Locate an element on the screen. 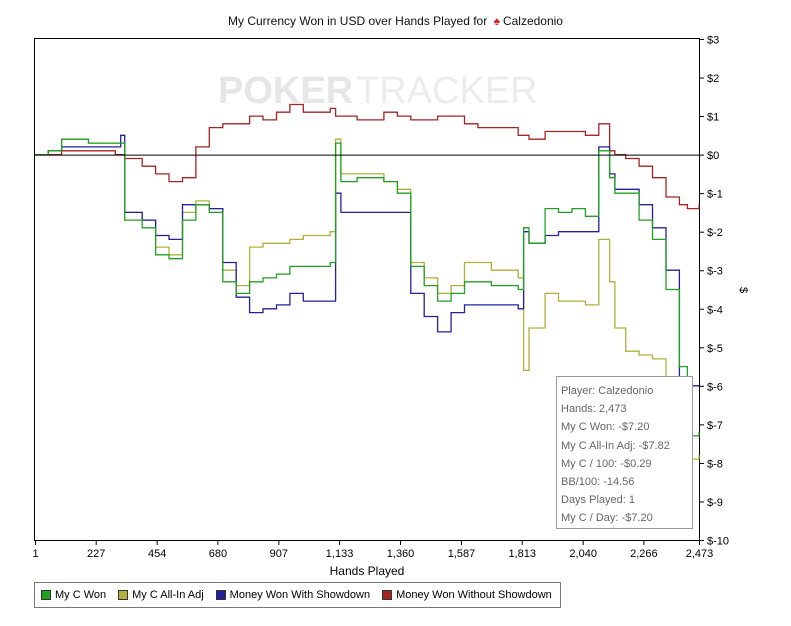 Image resolution: width=791 pixels, height=626 pixels. x-tick-label: 680 is located at coordinates (218, 554).